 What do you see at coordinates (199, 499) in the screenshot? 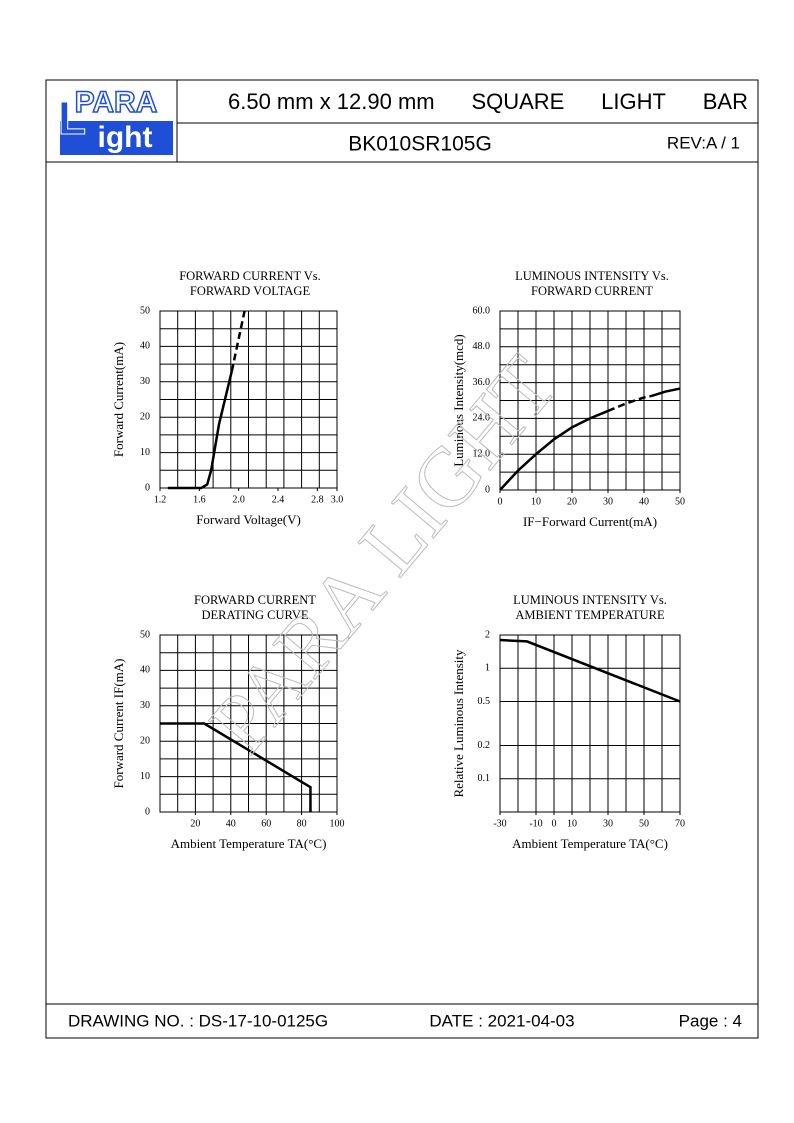
I see `x-tick-label: 1.6` at bounding box center [199, 499].